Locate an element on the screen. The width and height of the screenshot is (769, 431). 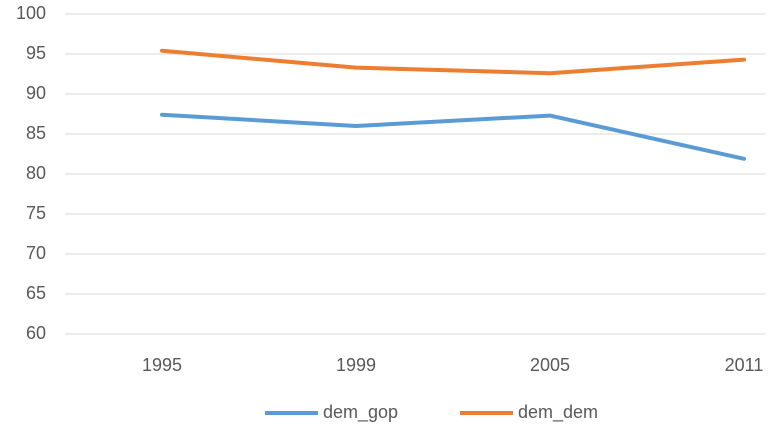
x-tick-label: 1999 is located at coordinates (356, 365).